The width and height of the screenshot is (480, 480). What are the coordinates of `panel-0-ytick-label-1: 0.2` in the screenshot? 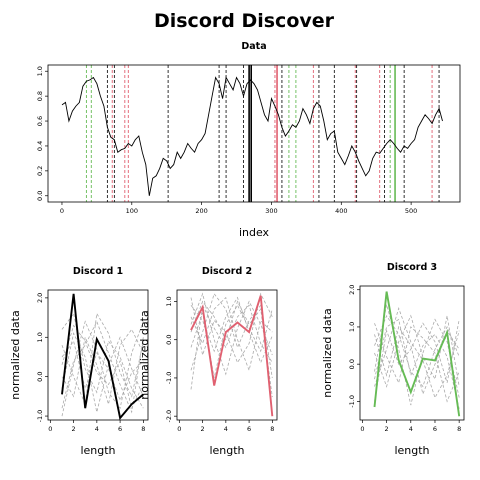 It's located at (40, 171).